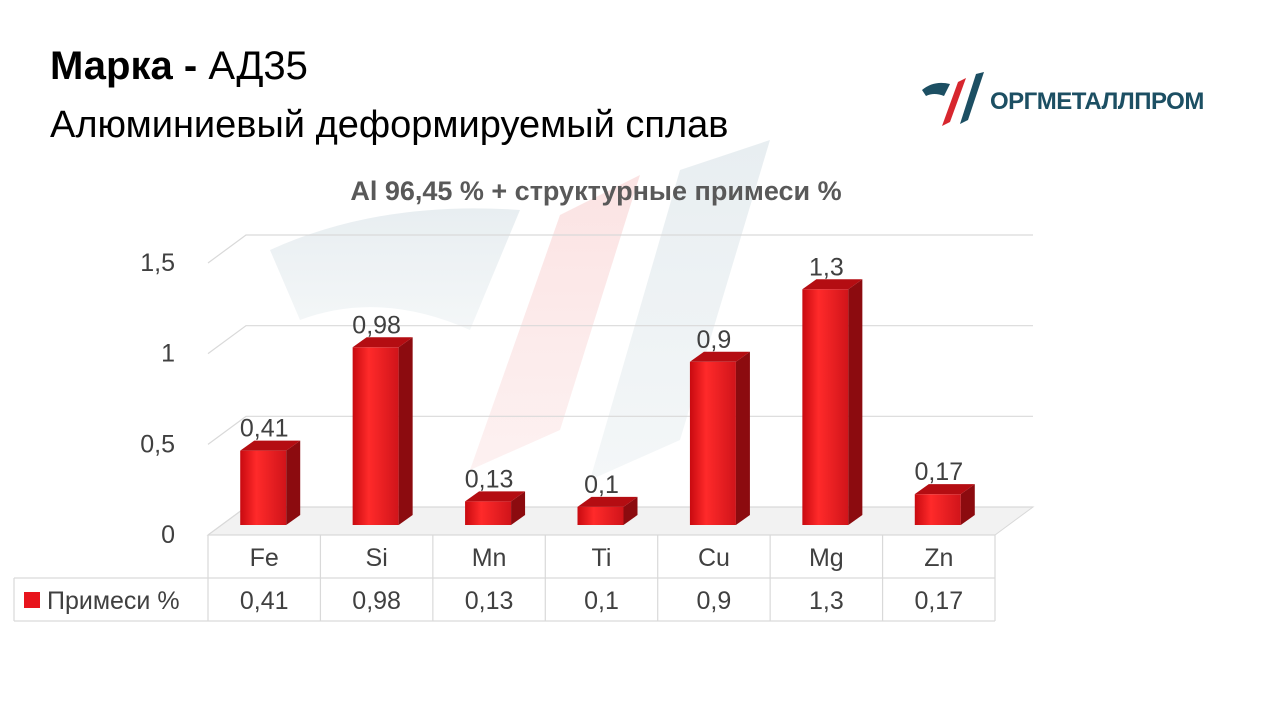  I want to click on company-logo, so click(1080, 100).